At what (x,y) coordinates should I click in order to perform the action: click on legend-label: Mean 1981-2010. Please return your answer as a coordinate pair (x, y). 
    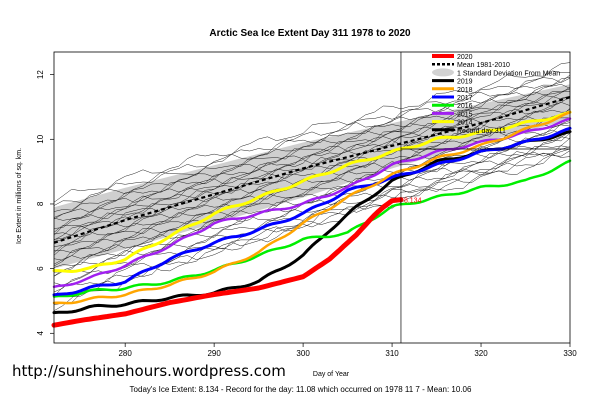
    Looking at the image, I should click on (483, 65).